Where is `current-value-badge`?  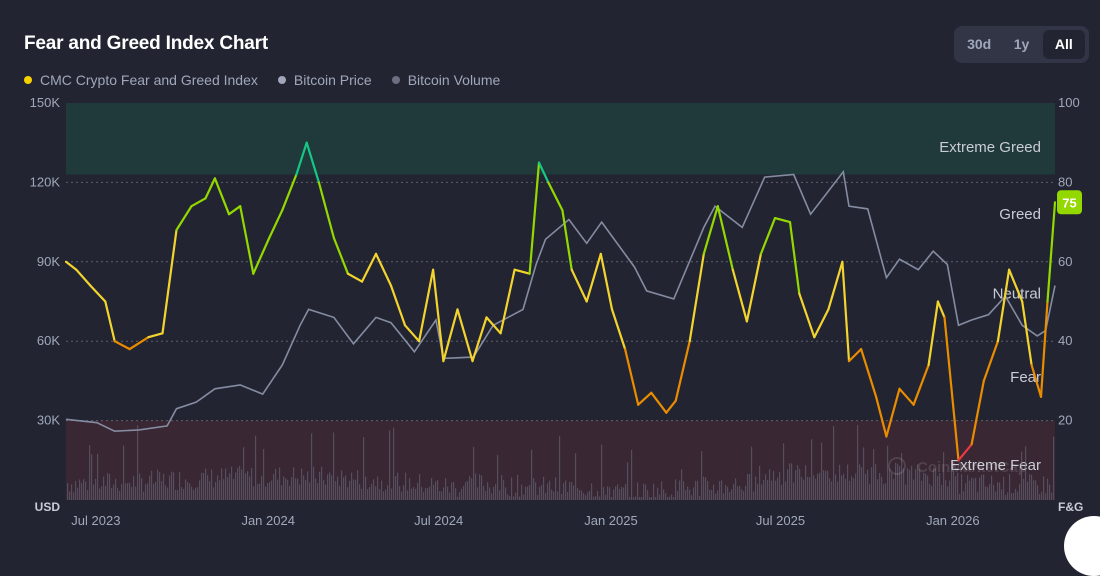
current-value-badge is located at coordinates (1069, 202).